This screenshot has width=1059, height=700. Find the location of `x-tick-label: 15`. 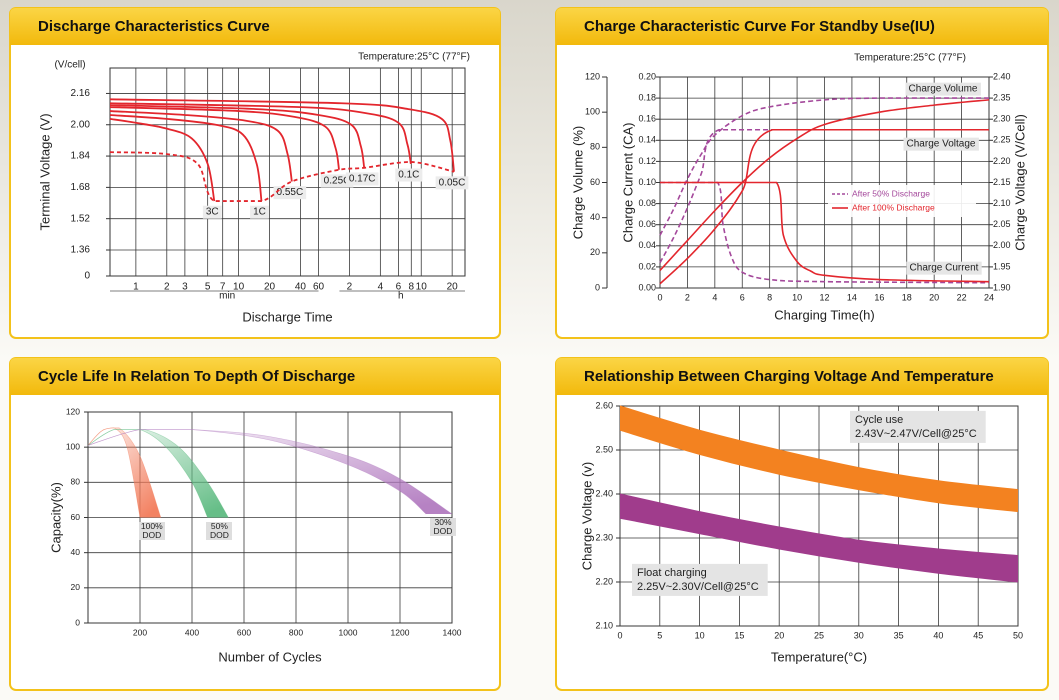

x-tick-label: 15 is located at coordinates (739, 635).